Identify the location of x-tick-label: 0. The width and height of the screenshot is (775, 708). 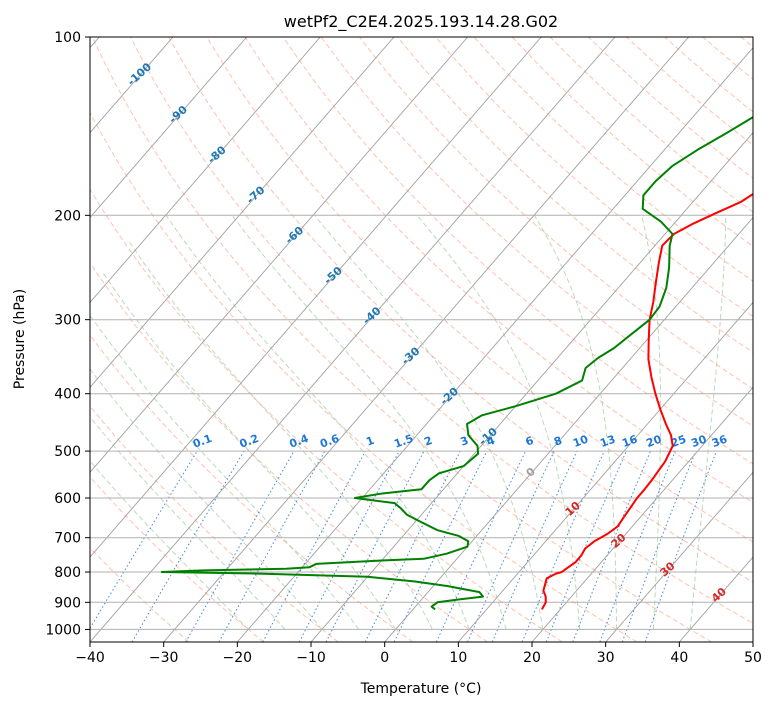
(384, 658).